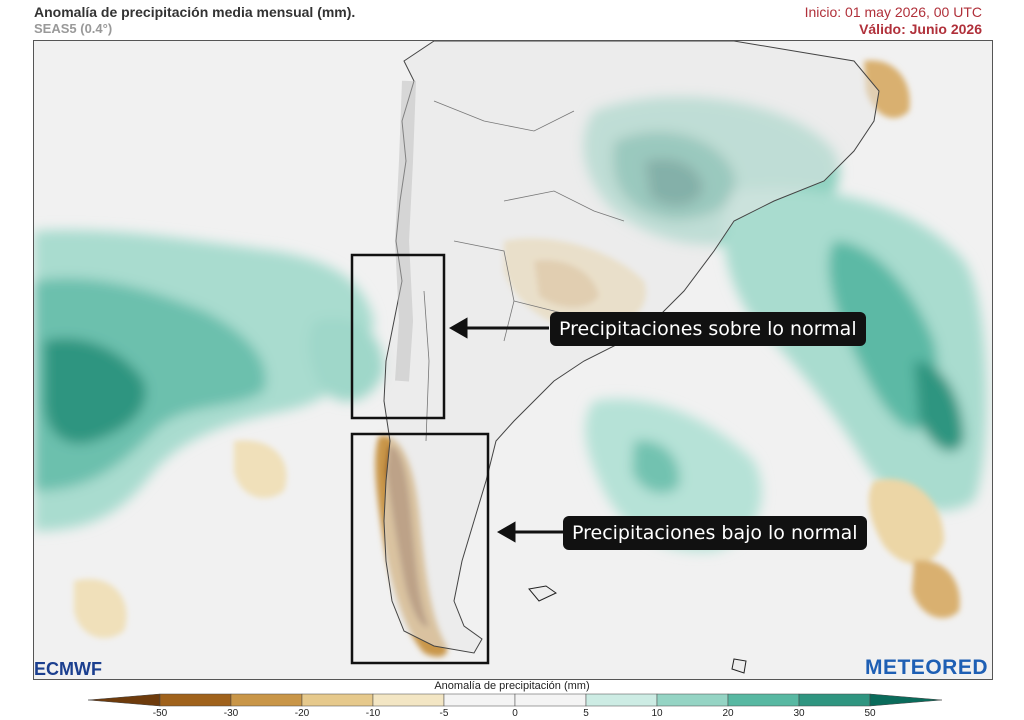 The image size is (1024, 720). I want to click on colorbar-tick-label: 20, so click(728, 713).